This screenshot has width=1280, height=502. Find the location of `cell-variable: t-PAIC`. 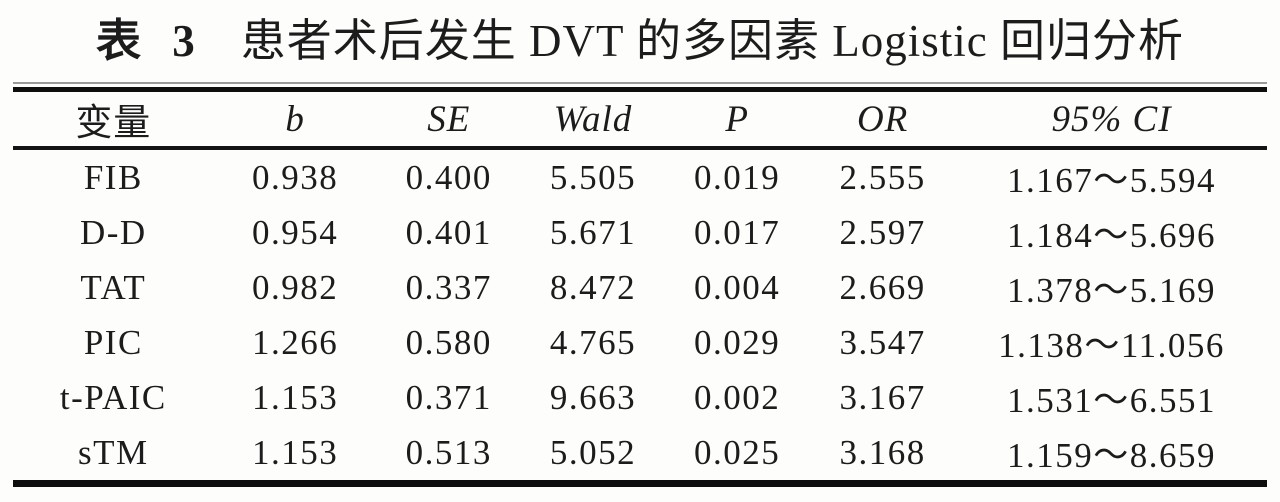

cell-variable: t-PAIC is located at coordinates (113, 397).